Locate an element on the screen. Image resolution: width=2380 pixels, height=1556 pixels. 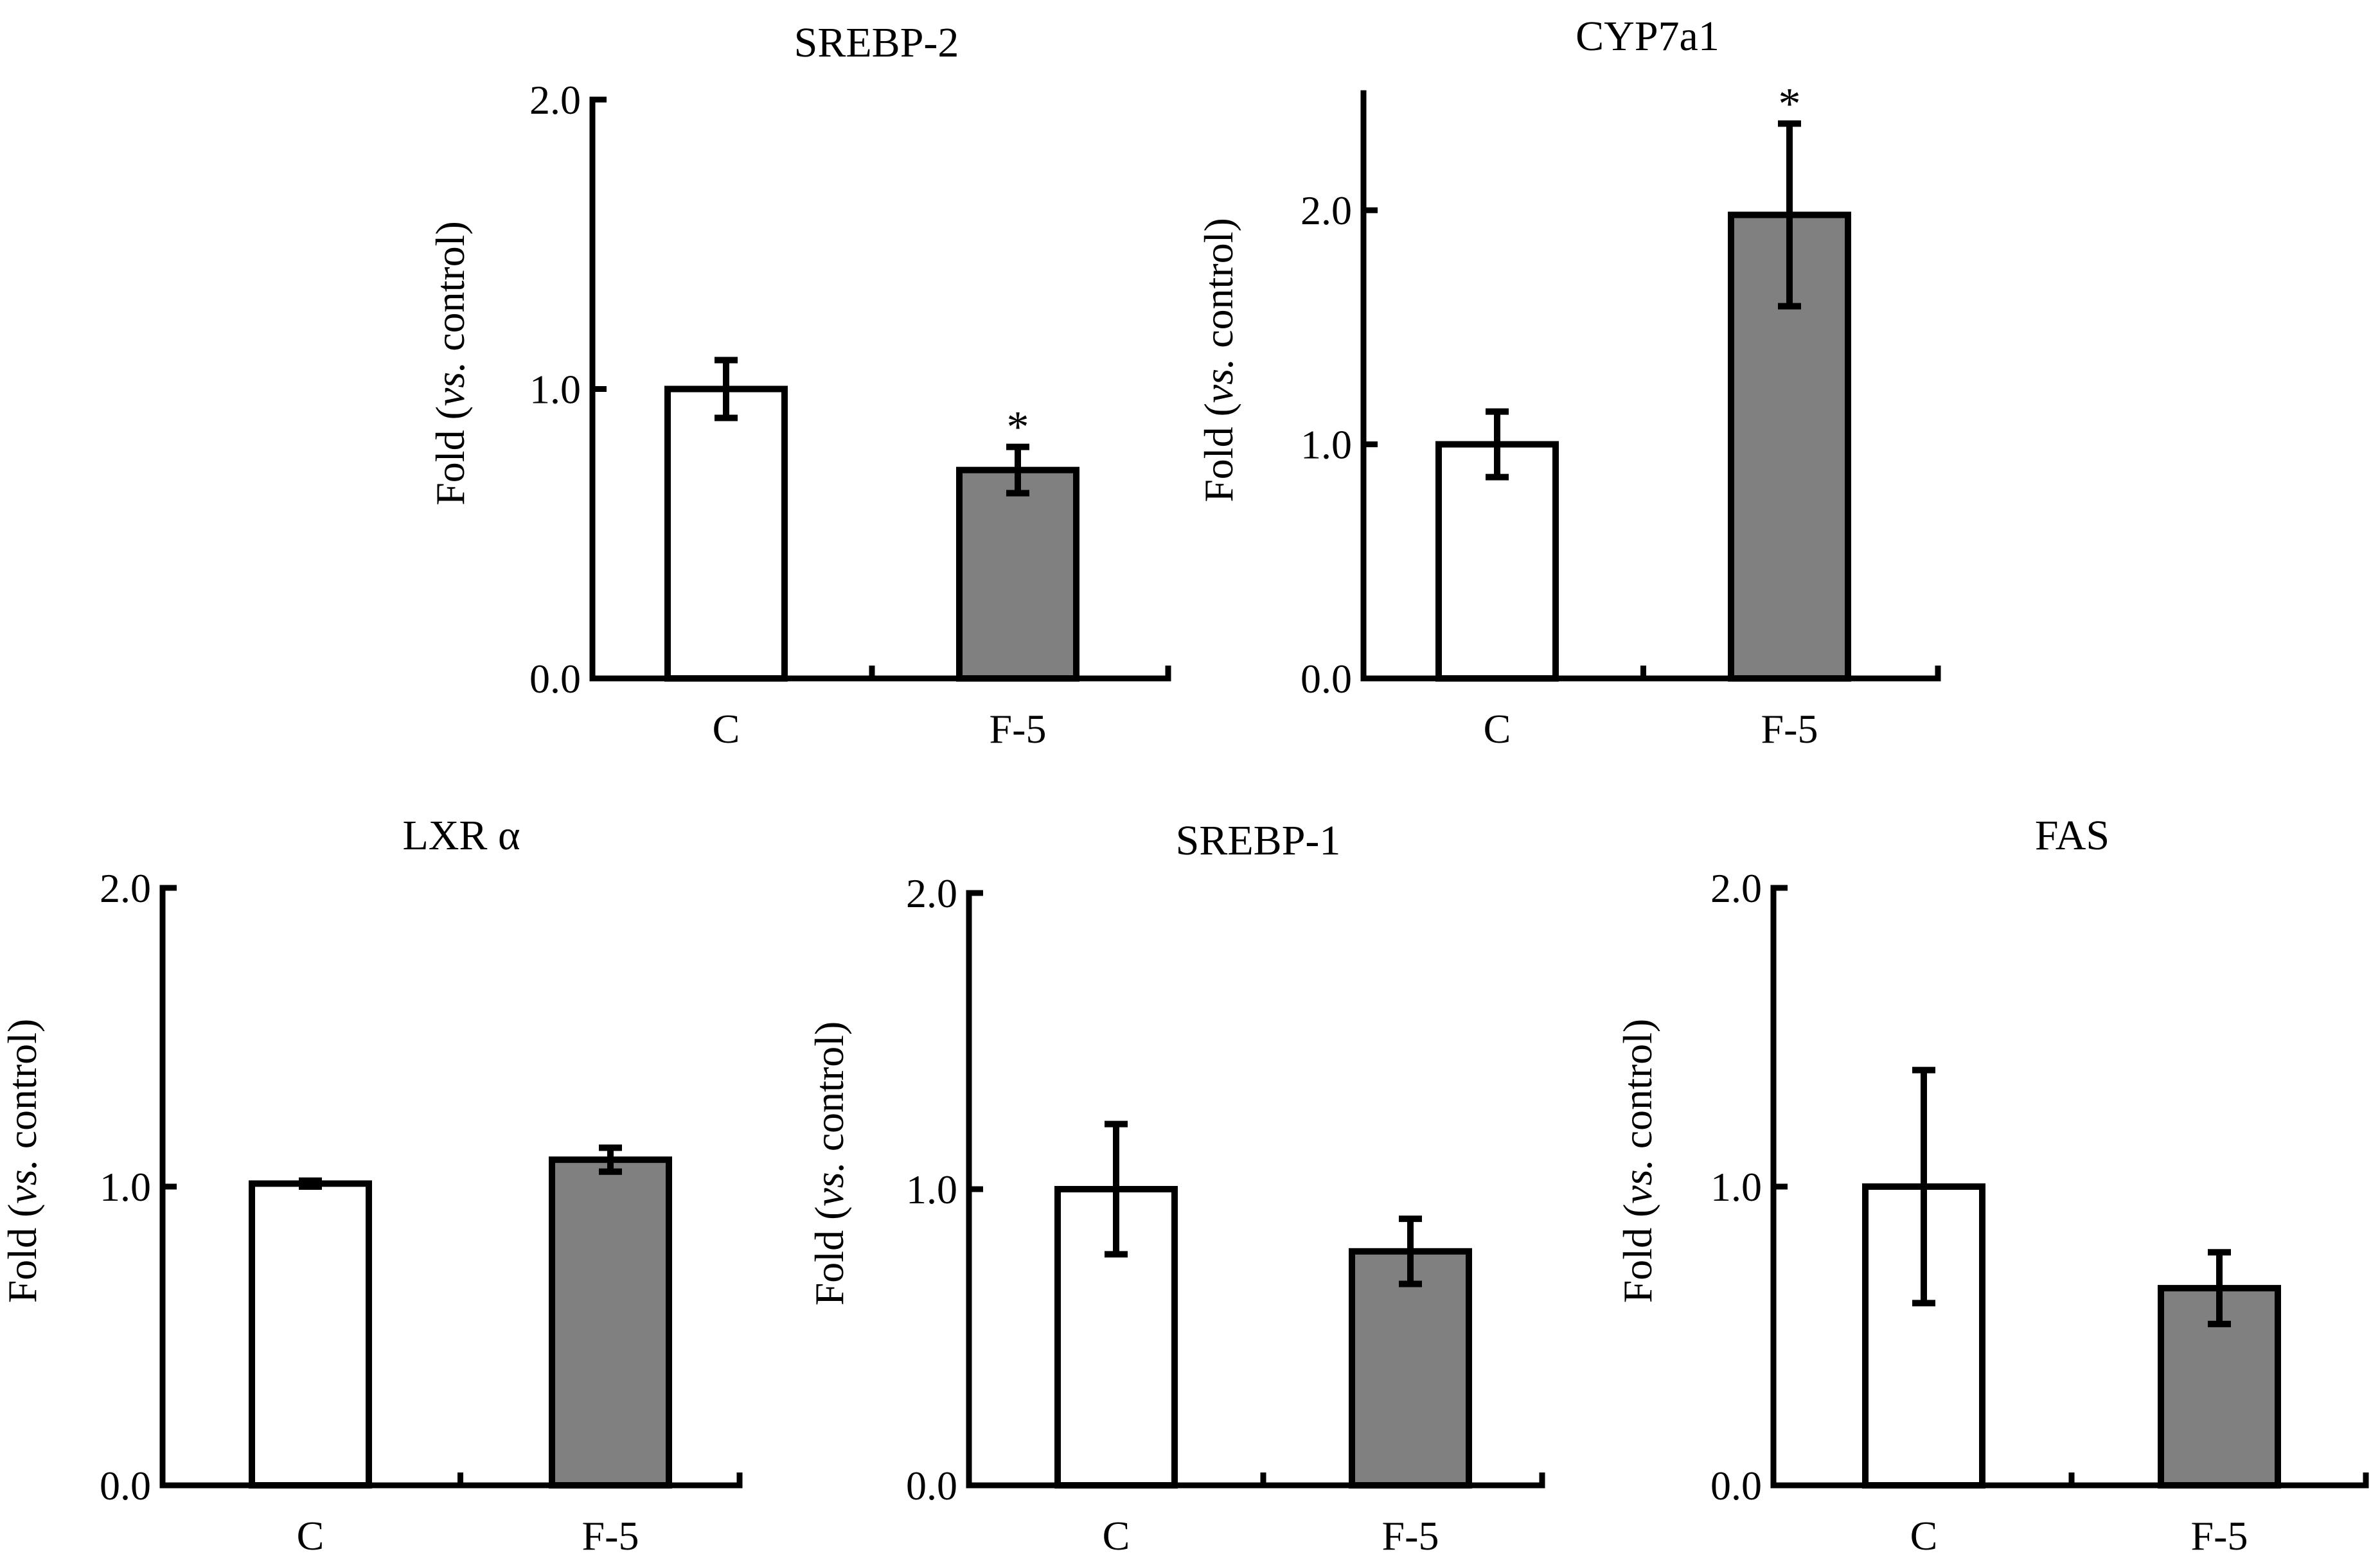
chart-panel-2: LXR α Fold (vs. control) C F-5 0.0 1.0 2.0 is located at coordinates (371, 1184).